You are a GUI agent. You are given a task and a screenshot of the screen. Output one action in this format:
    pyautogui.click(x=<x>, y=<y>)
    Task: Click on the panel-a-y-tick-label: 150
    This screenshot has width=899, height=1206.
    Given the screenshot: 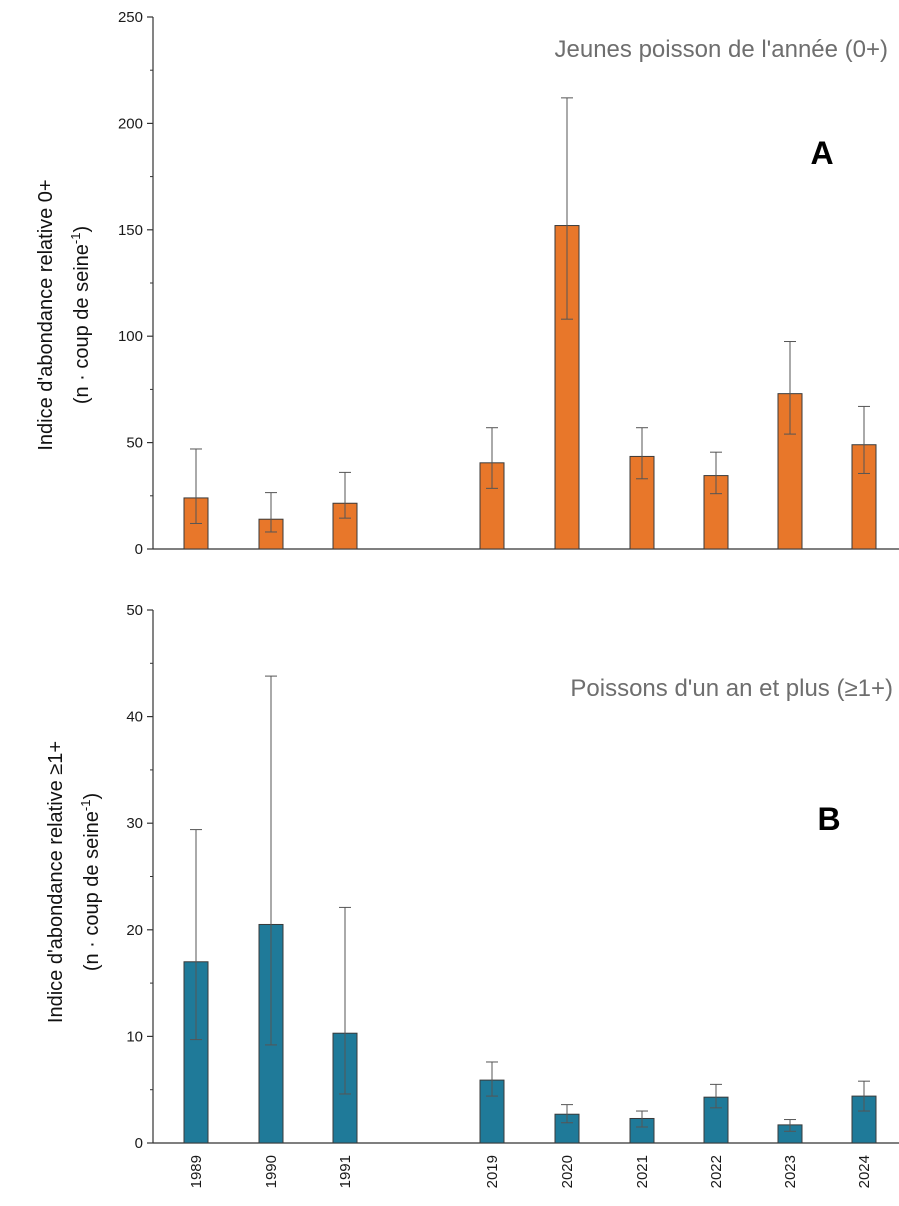 What is the action you would take?
    pyautogui.click(x=130, y=230)
    